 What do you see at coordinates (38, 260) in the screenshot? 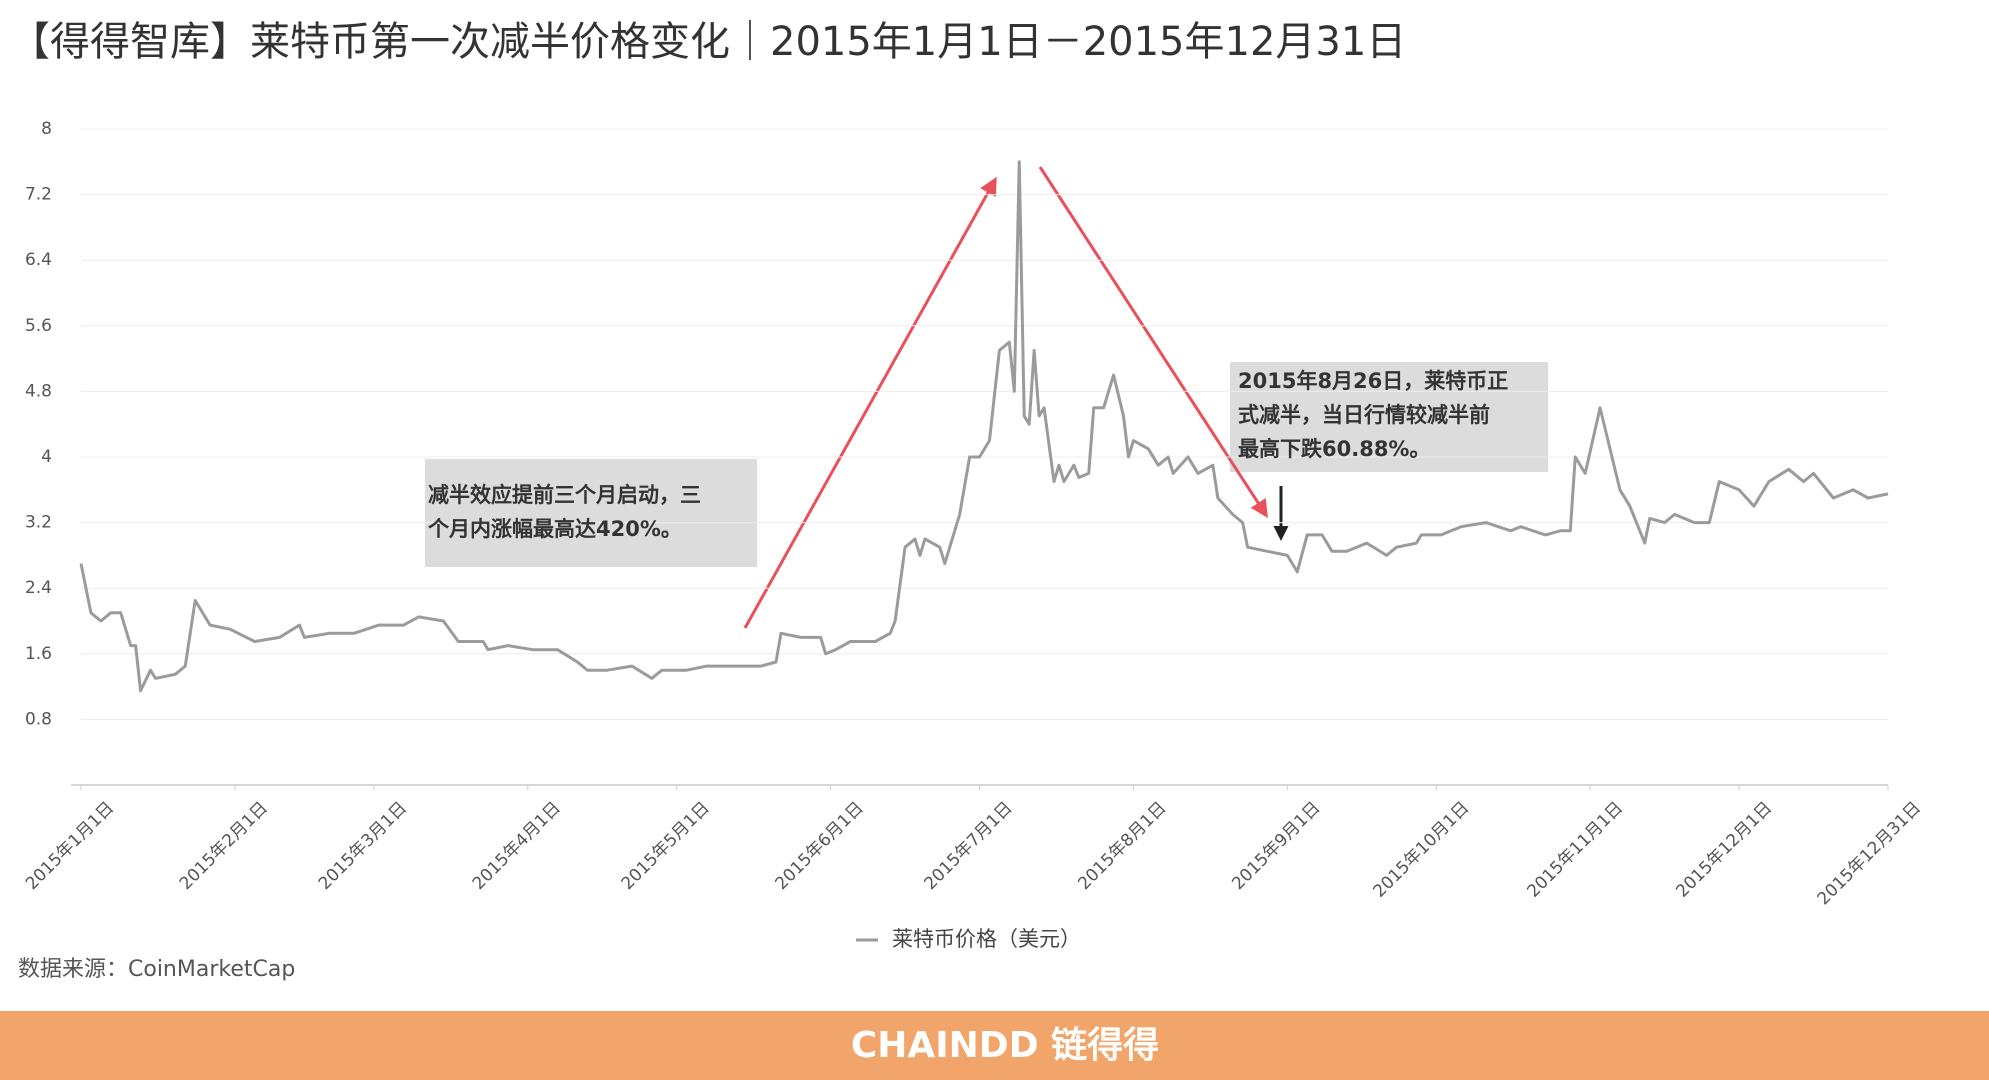
I see `y-tick-label: 6.4` at bounding box center [38, 260].